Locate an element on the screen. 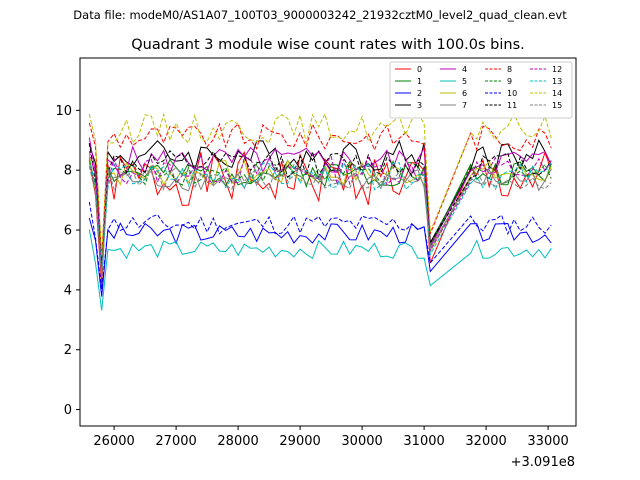 The width and height of the screenshot is (640, 480). legend-label: 8 is located at coordinates (509, 69).